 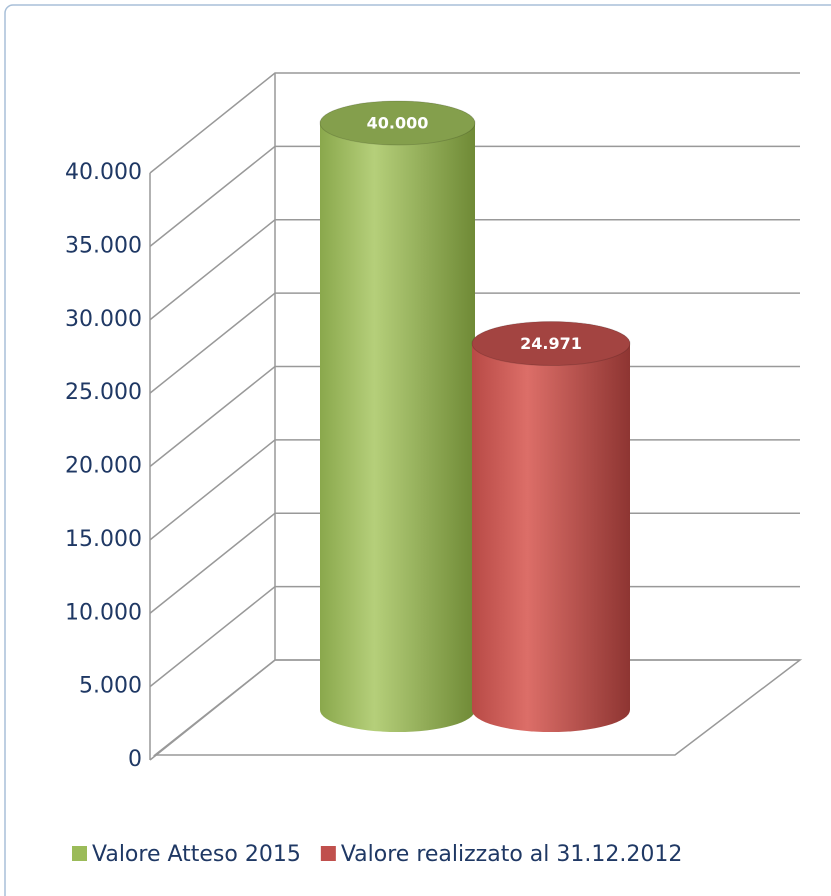 I want to click on y-tick-label: 30.000, so click(x=103, y=319).